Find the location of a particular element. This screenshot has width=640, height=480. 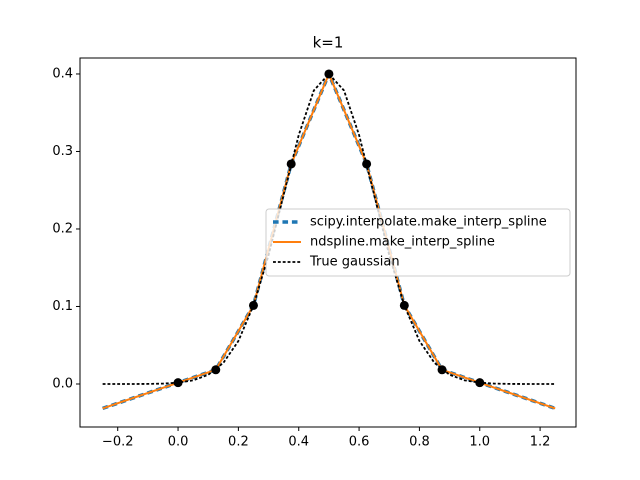

x-tick-label: 0.4 is located at coordinates (298, 442).